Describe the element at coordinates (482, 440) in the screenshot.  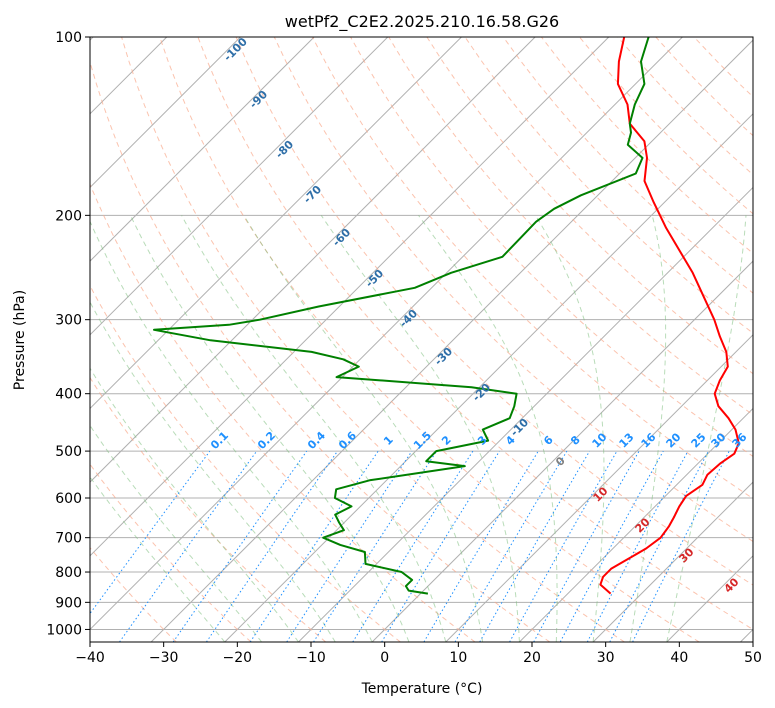
I see `mixing-ratio-label: 3` at that location.